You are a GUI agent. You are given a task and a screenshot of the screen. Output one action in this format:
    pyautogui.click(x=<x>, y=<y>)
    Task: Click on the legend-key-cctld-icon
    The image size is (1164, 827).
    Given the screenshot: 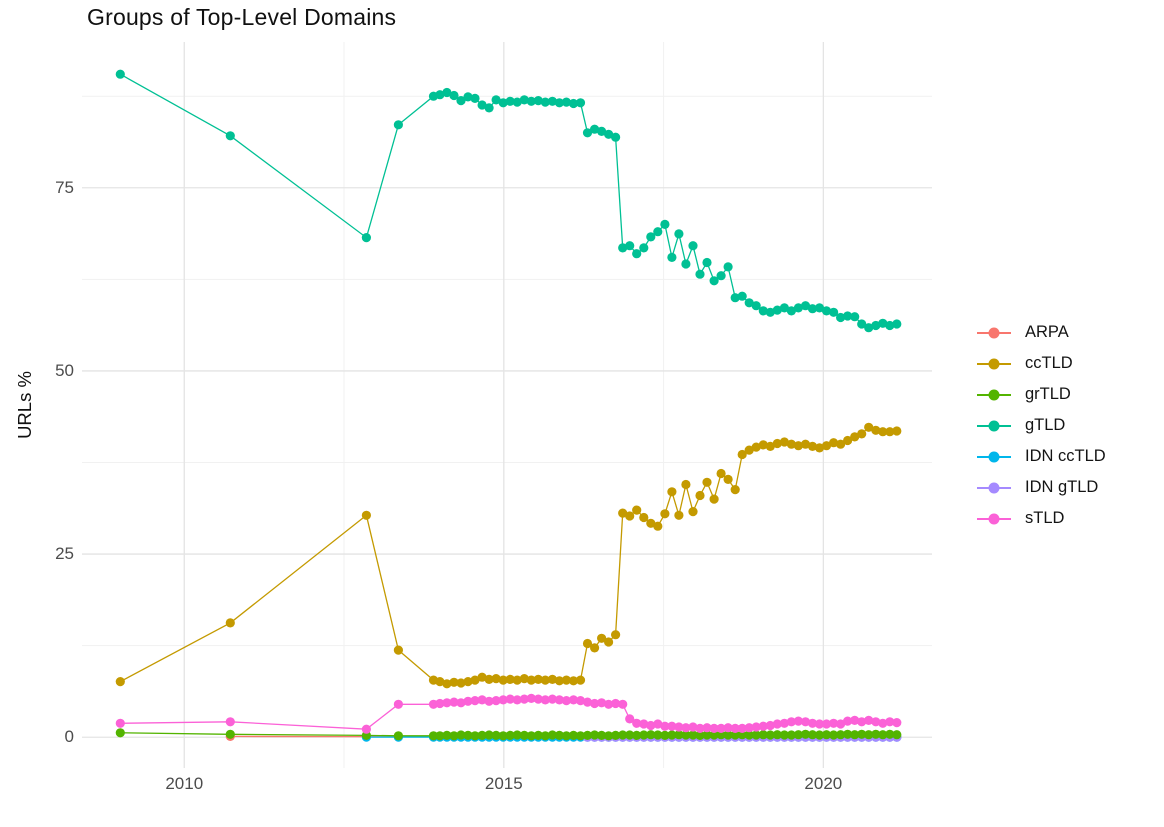 What is the action you would take?
    pyautogui.click(x=994, y=363)
    